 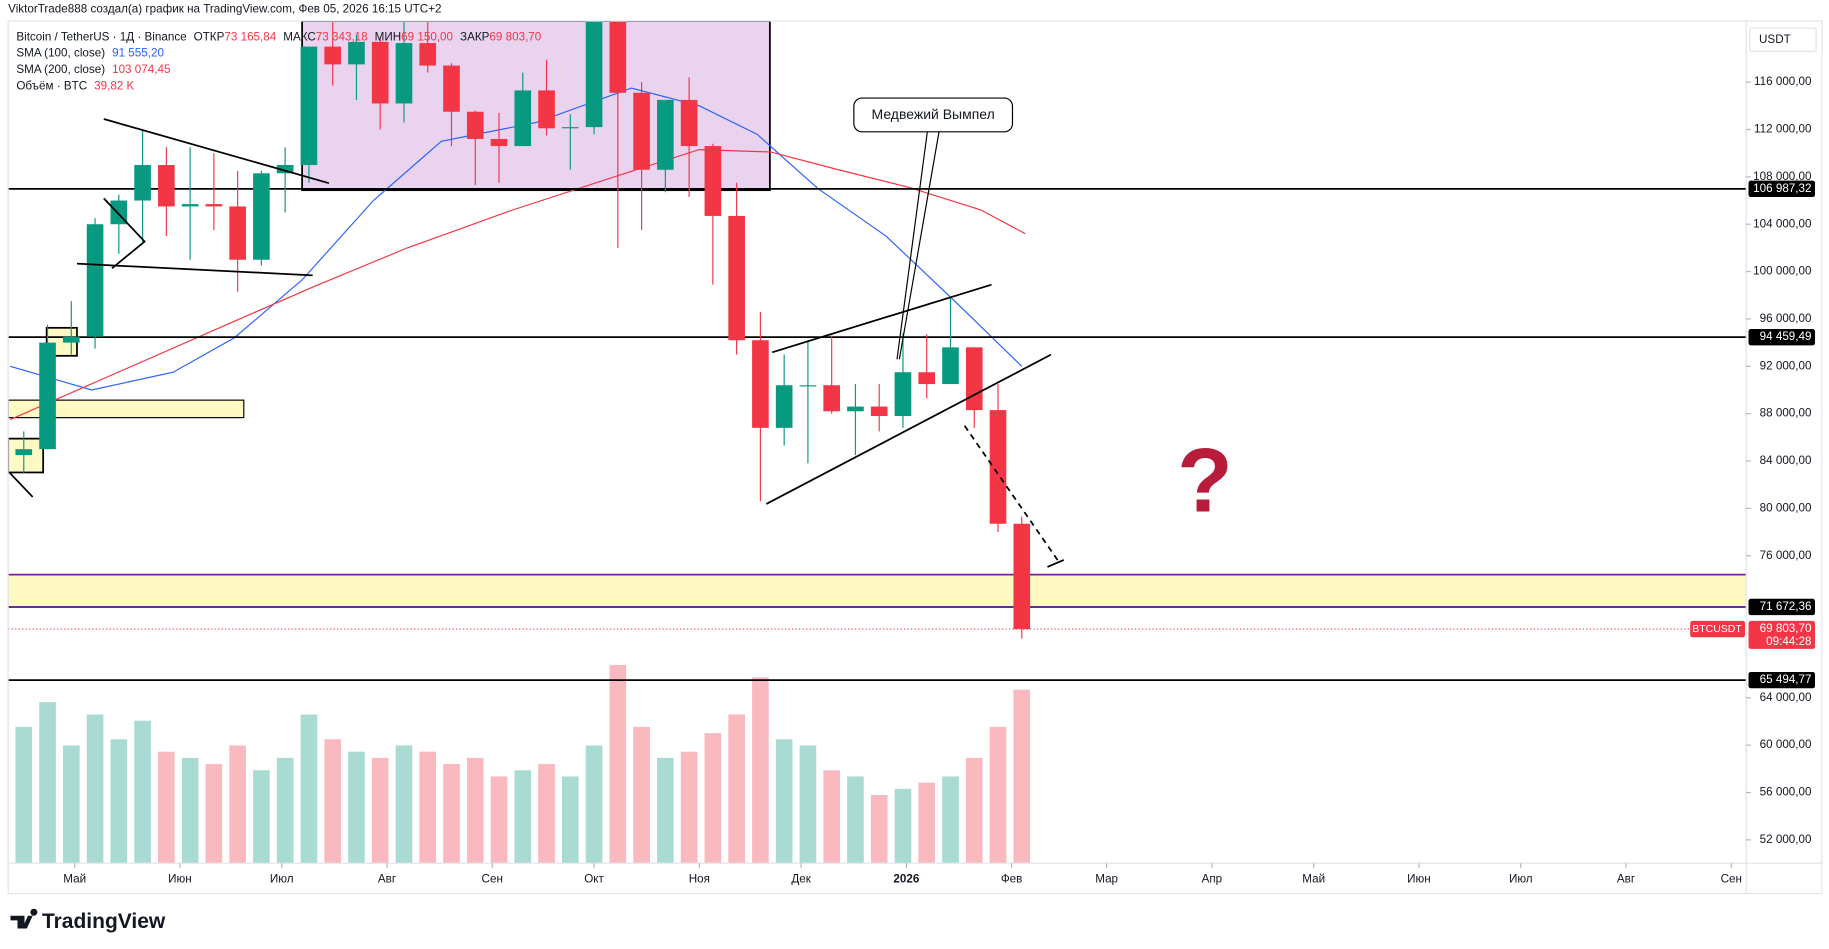 I want to click on y-tick-label: 112 000,00, so click(x=1783, y=129).